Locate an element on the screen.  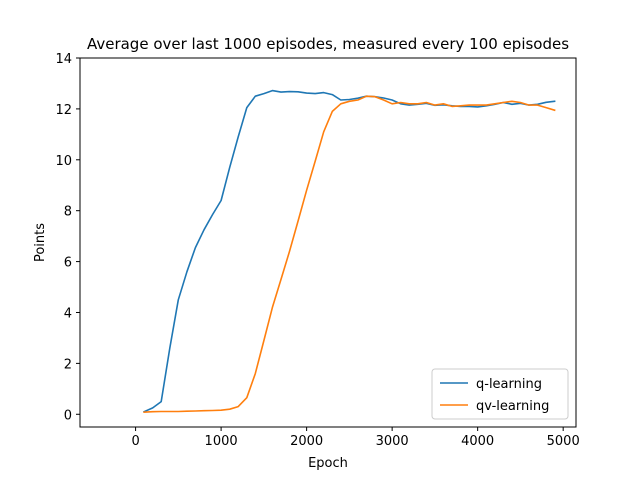
legend-box is located at coordinates (500, 394).